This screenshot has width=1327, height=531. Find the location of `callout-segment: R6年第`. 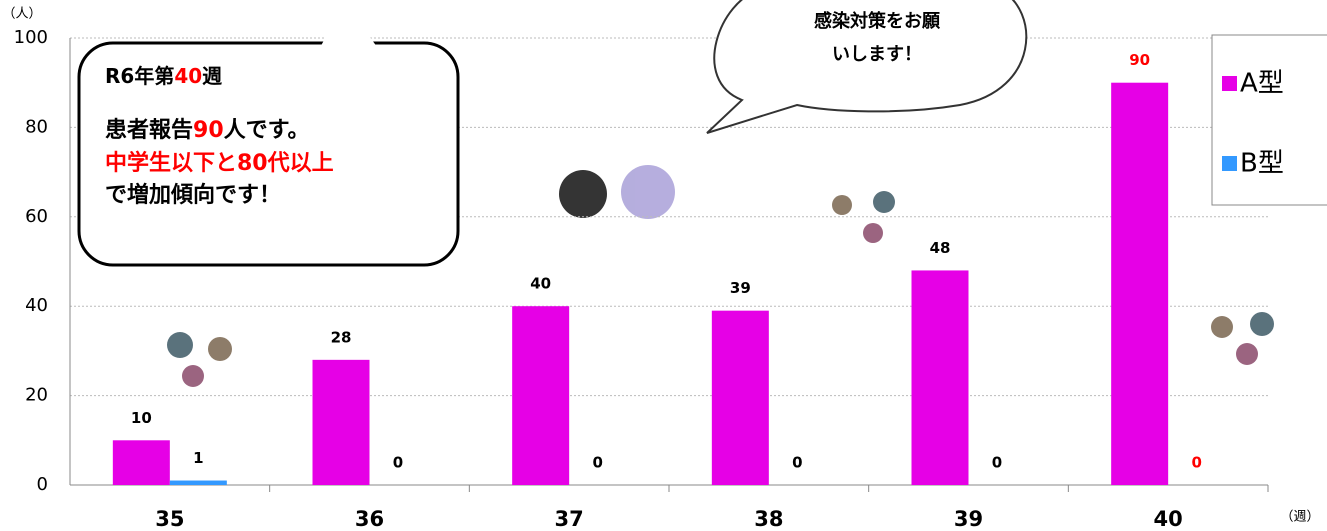

callout-segment: R6年第 is located at coordinates (139, 76).